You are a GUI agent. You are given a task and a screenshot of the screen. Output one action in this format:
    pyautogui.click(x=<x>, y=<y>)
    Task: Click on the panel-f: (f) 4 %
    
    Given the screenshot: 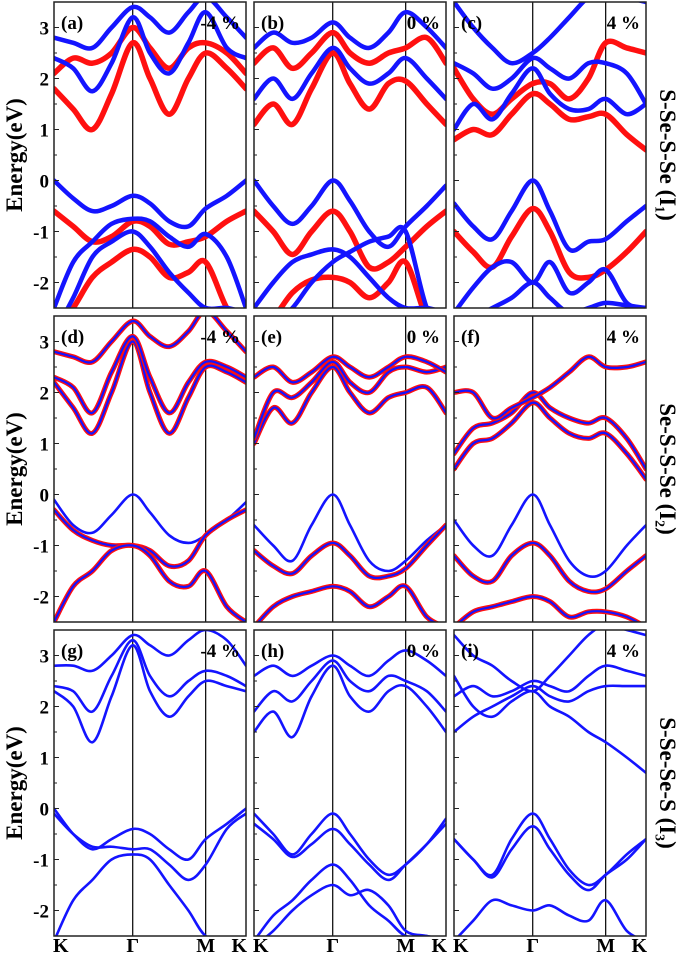 What is the action you would take?
    pyautogui.click(x=550, y=469)
    